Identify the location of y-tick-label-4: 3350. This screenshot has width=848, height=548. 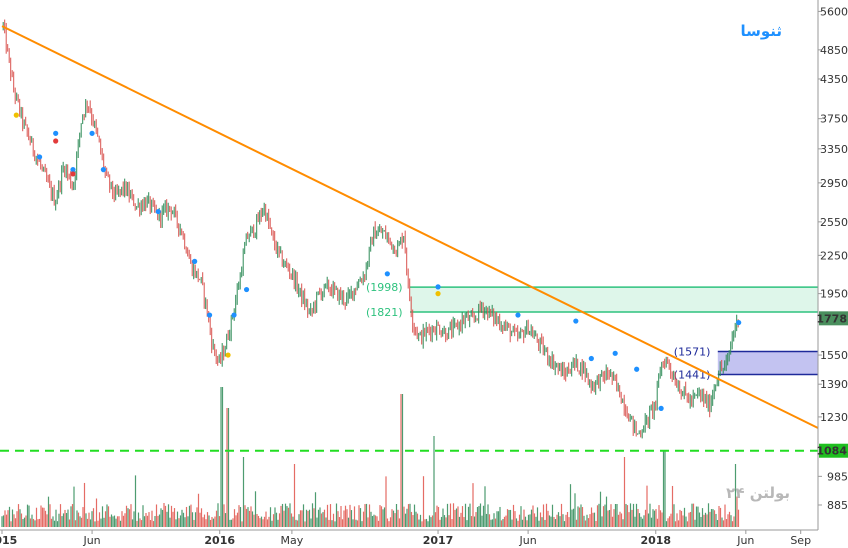
(834, 149).